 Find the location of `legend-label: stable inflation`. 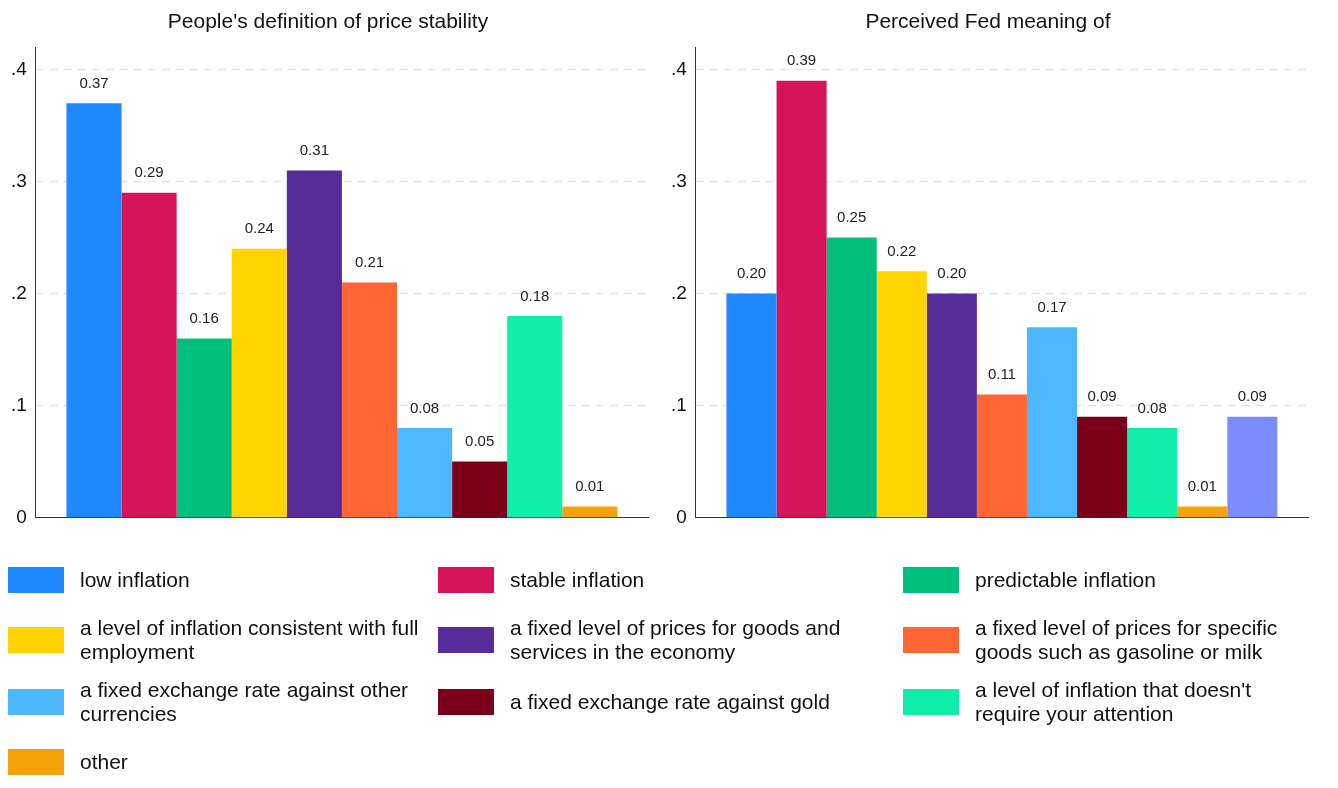

legend-label: stable inflation is located at coordinates (577, 580).